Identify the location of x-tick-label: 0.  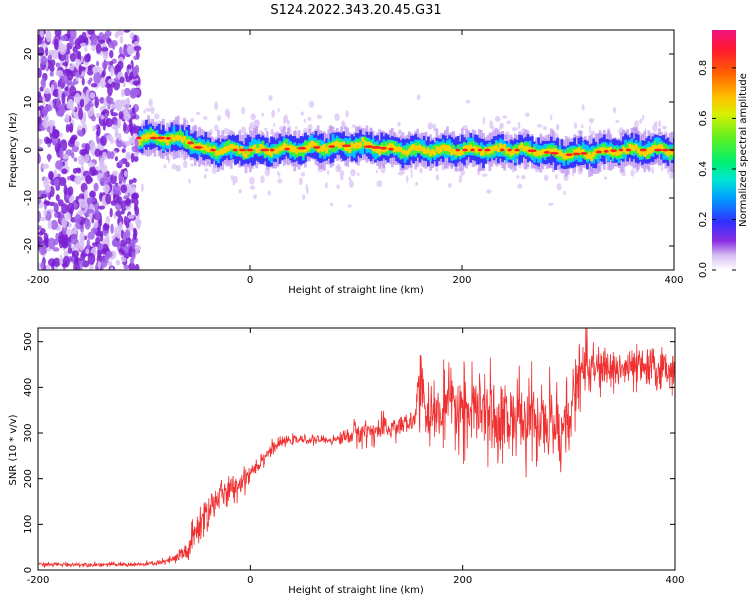
(250, 580).